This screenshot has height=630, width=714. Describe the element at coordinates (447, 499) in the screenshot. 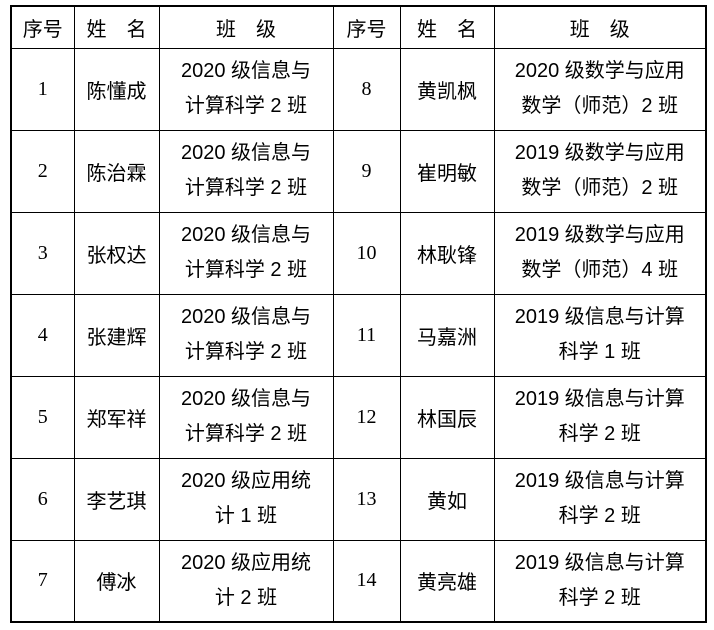

I see `name-cell: 黄如` at that location.